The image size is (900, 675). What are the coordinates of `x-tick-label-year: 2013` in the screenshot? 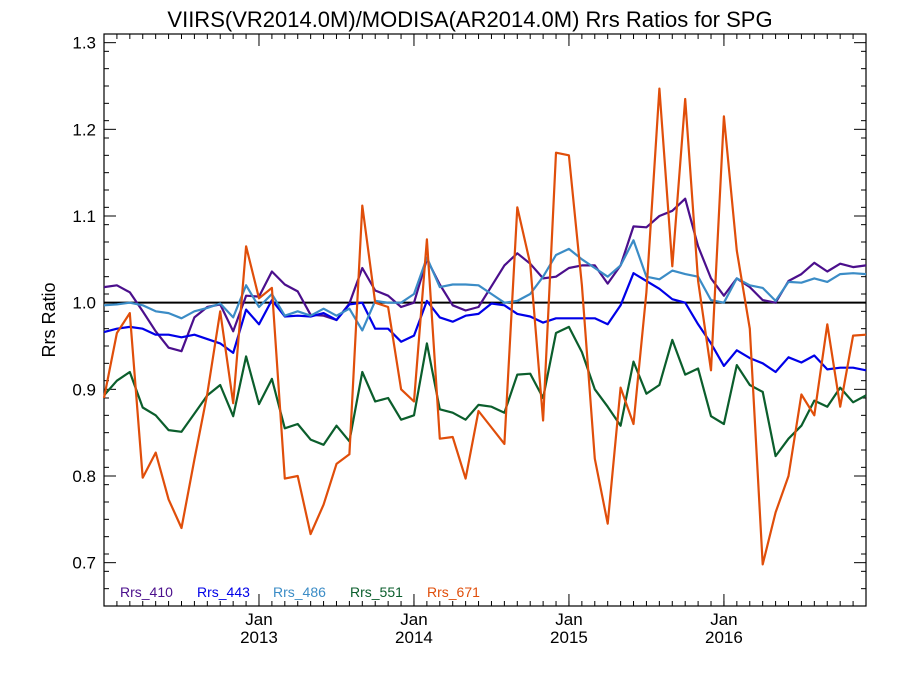 It's located at (259, 637).